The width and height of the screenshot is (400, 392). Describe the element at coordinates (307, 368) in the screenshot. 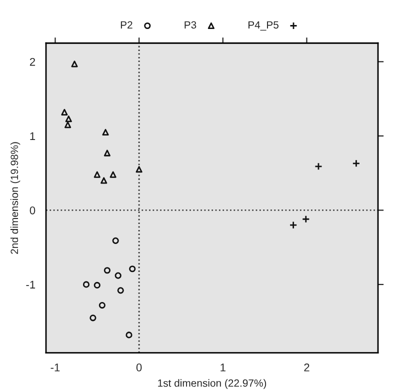

I see `x-tick-label: 2` at that location.